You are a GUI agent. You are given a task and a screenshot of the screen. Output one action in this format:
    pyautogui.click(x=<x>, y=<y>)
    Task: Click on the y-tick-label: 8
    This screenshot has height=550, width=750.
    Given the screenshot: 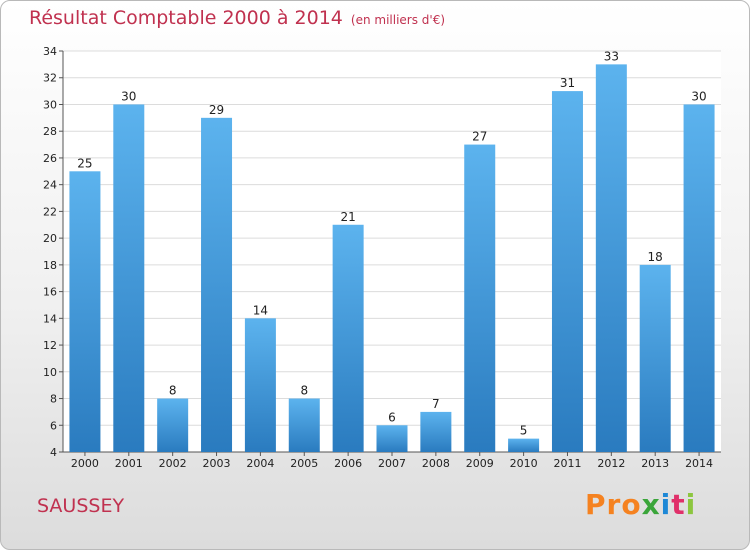 What is the action you would take?
    pyautogui.click(x=53, y=399)
    